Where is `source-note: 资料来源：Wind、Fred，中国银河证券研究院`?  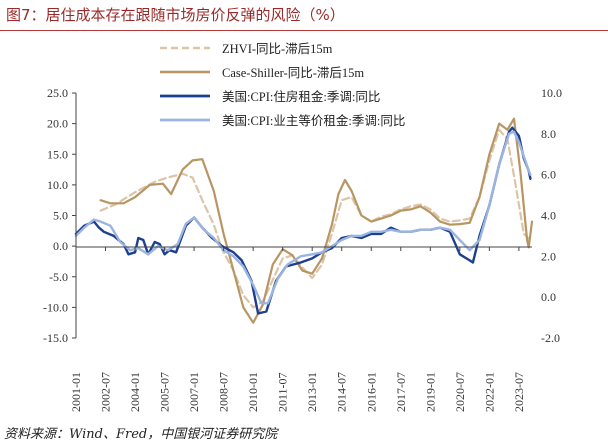 source-note: 资料来源：Wind、Fred，中国银河证券研究院 is located at coordinates (141, 434).